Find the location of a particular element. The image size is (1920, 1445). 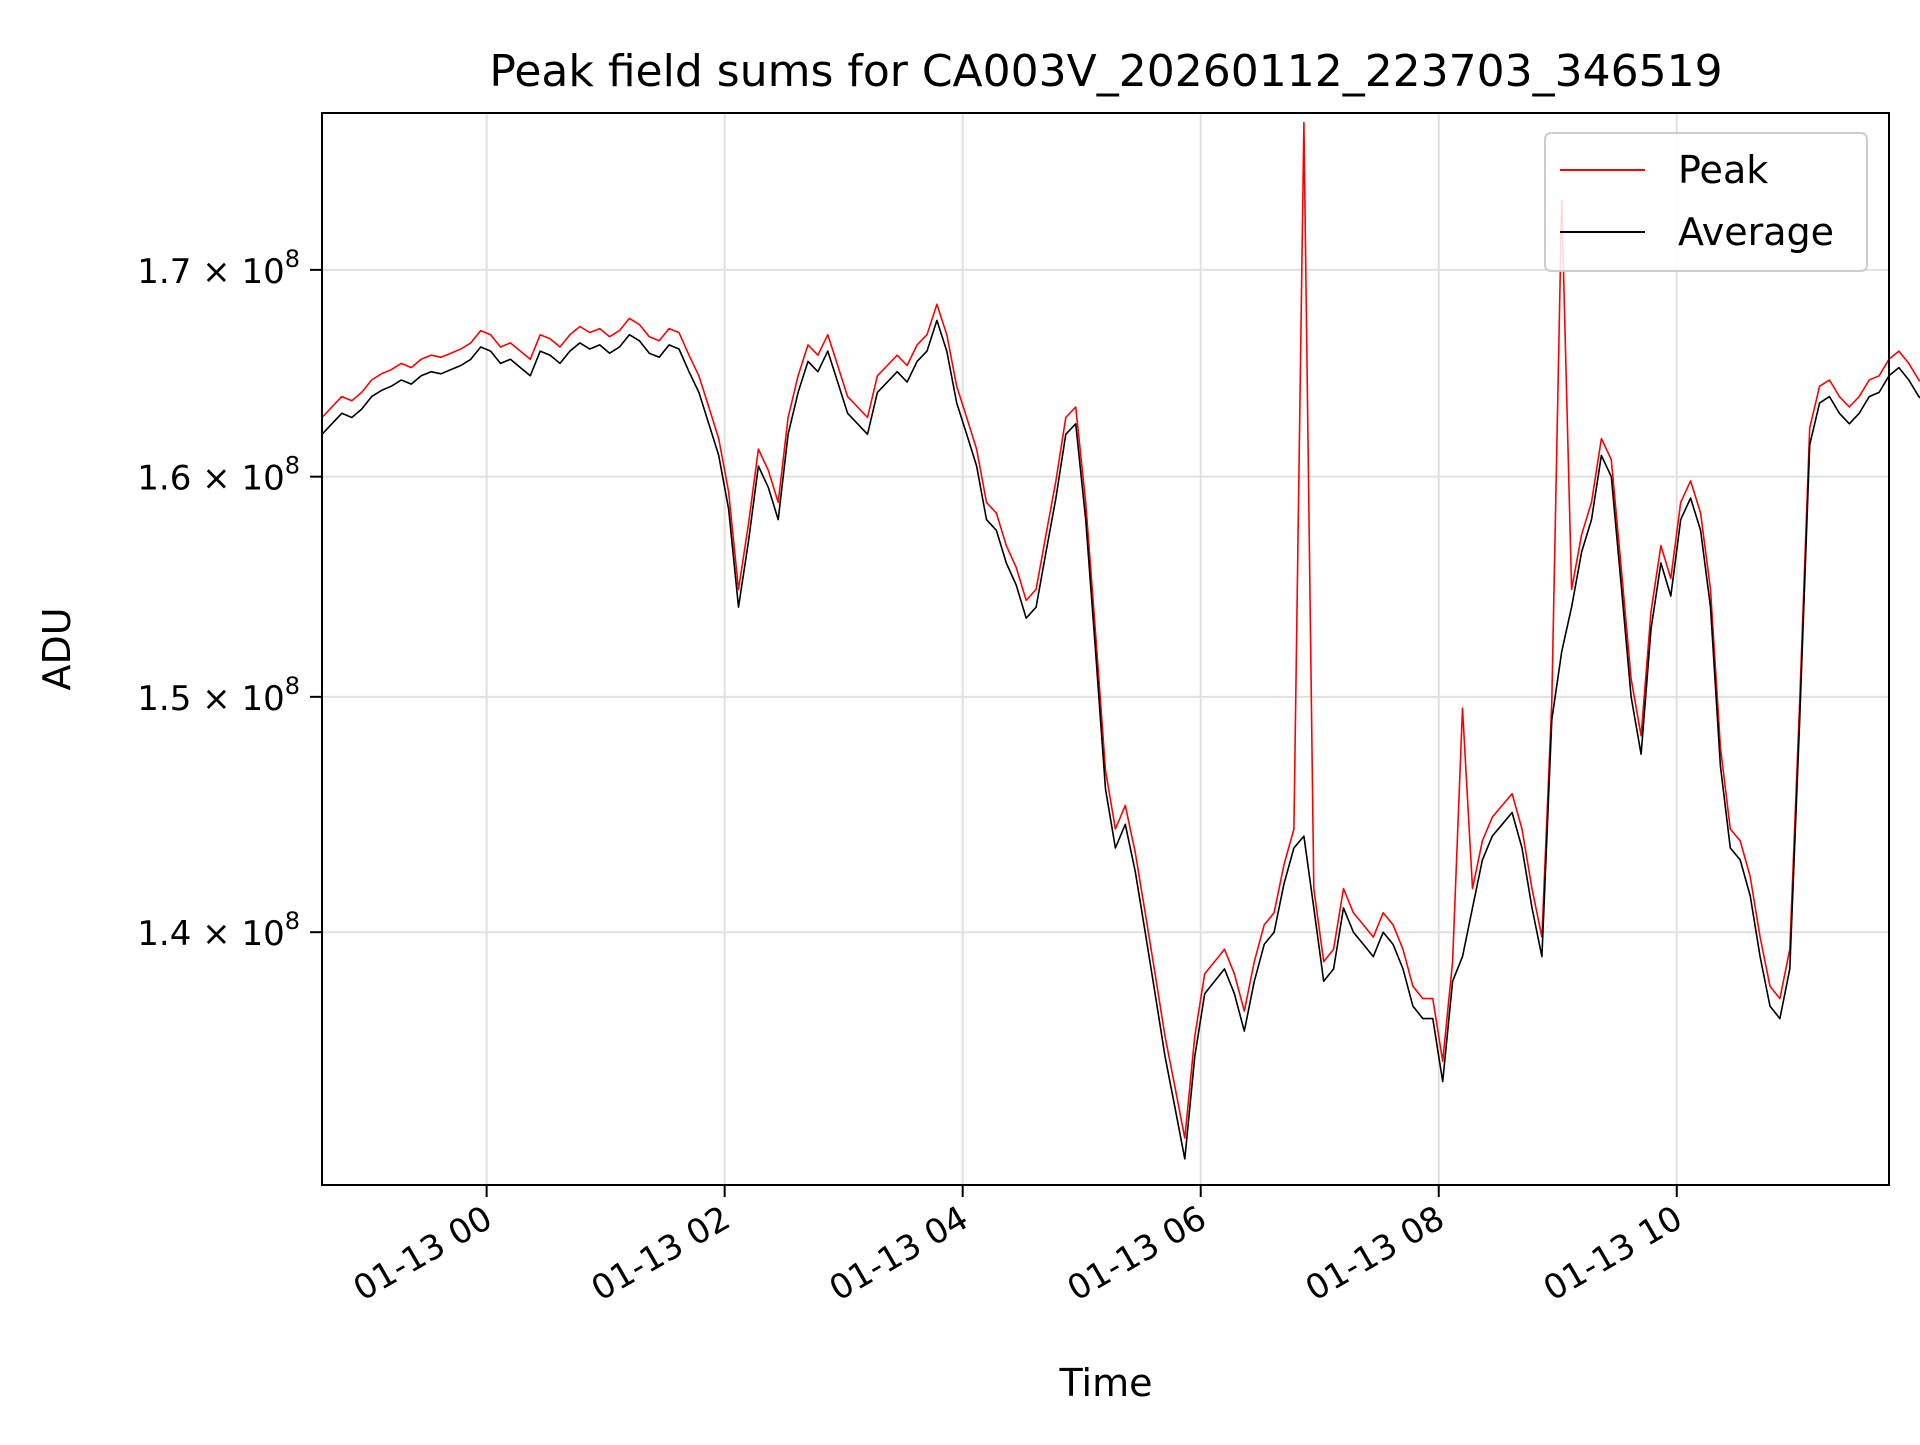

y-tick-label: 1.5 × 108 is located at coordinates (218, 695).